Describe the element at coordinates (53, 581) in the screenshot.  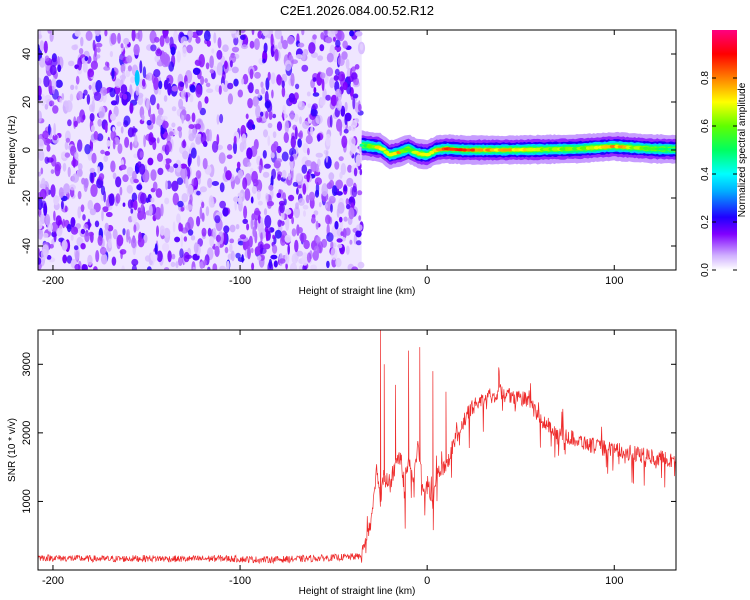
I see `x-tick-label: -200` at that location.